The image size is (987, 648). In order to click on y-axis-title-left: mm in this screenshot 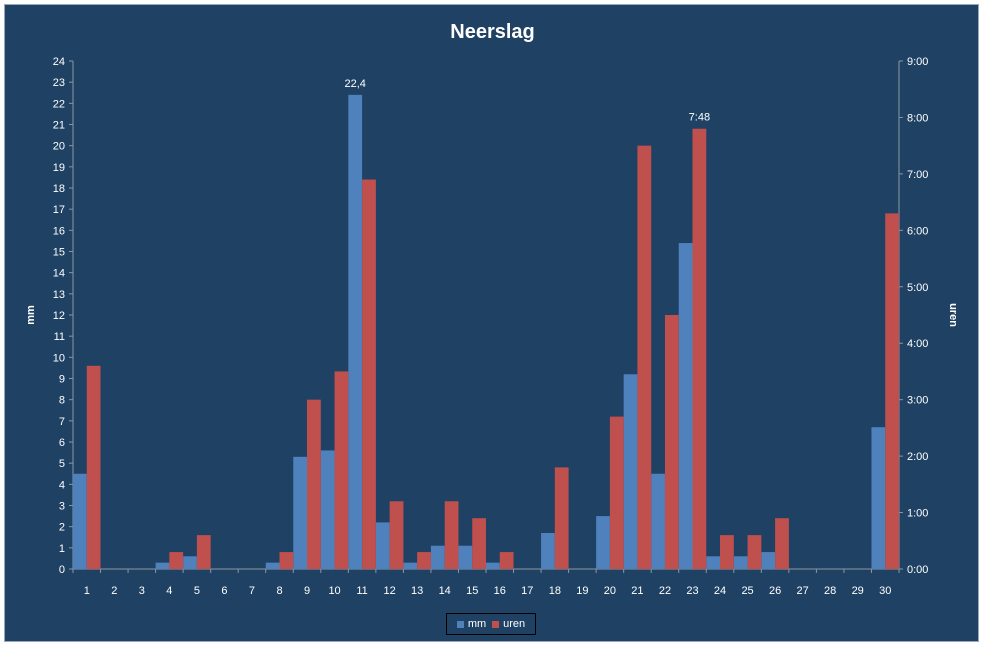, I will do `click(31, 315)`.